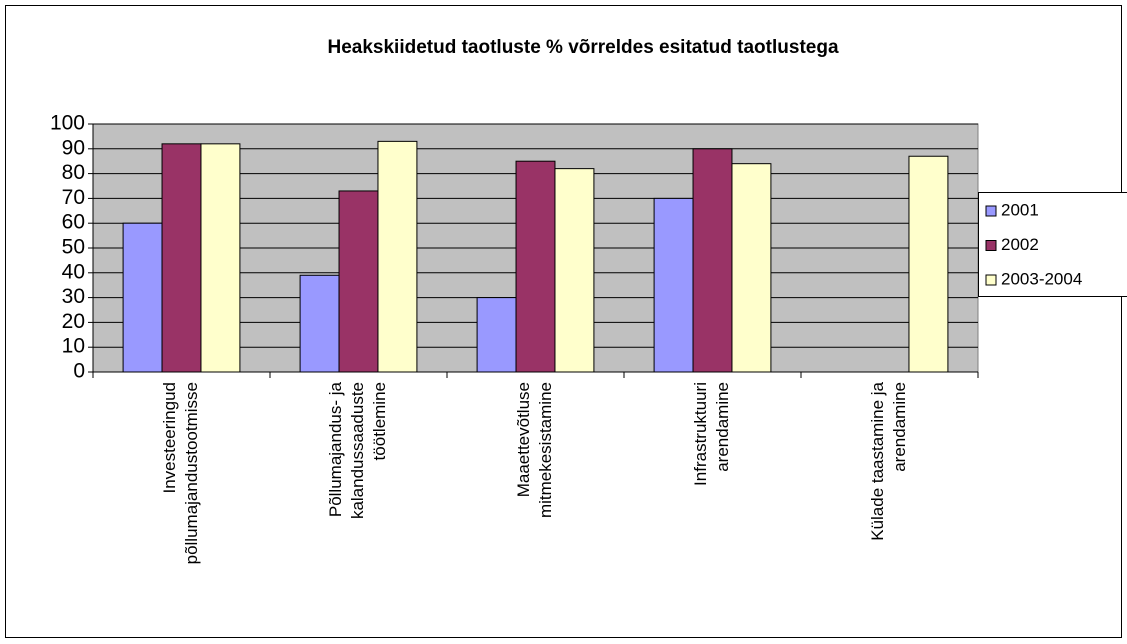  I want to click on y-tick-label: 10, so click(73, 346).